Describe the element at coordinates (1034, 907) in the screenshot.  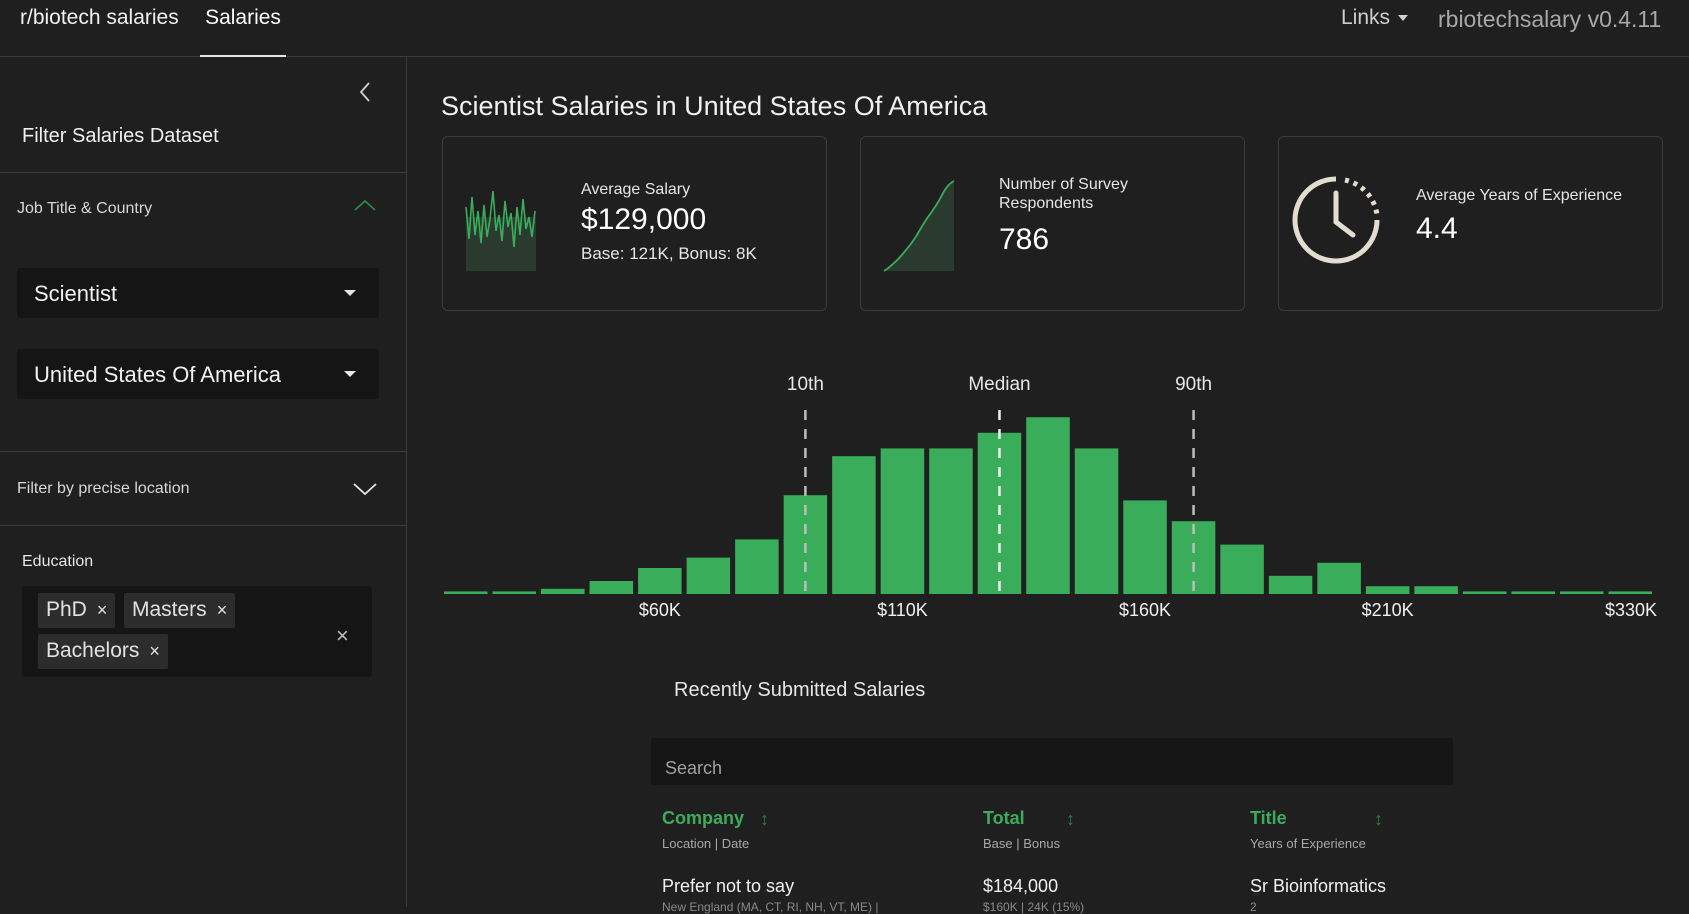
I see `row-total-sub: $160K | 24K (15%)` at that location.